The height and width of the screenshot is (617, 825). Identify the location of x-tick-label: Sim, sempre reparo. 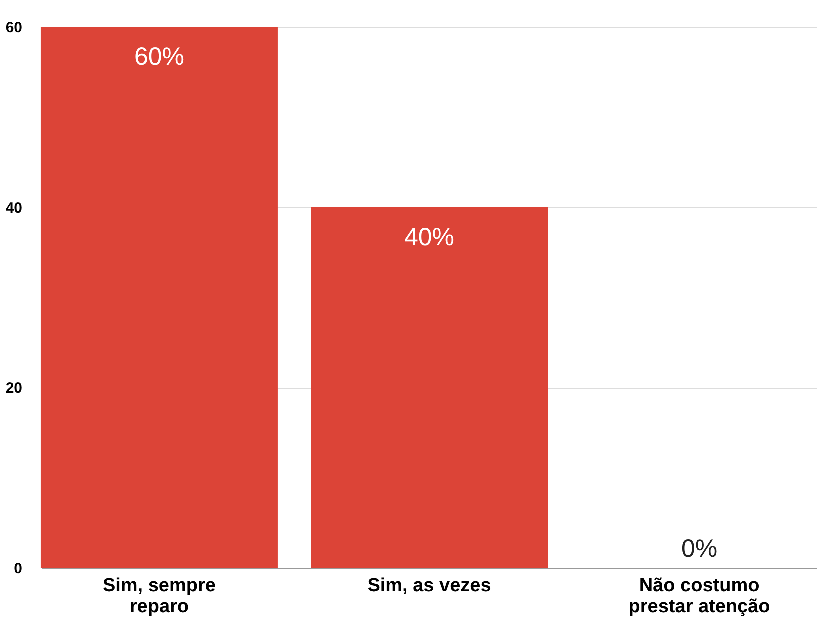
(159, 596).